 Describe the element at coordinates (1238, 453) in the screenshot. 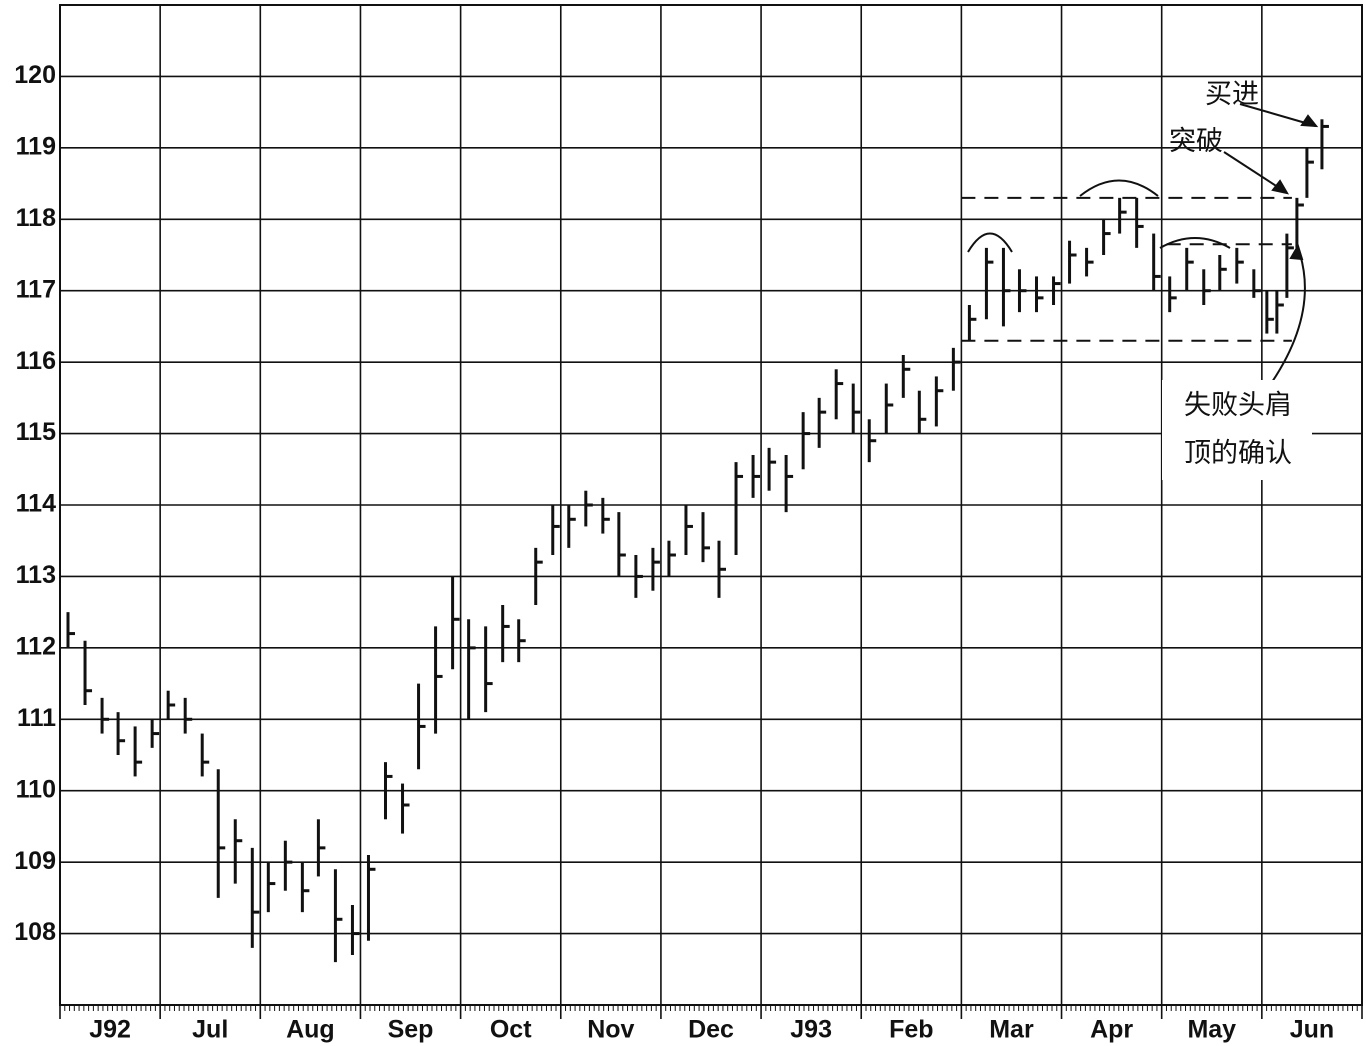

I see `annotation: 顶的确认` at that location.